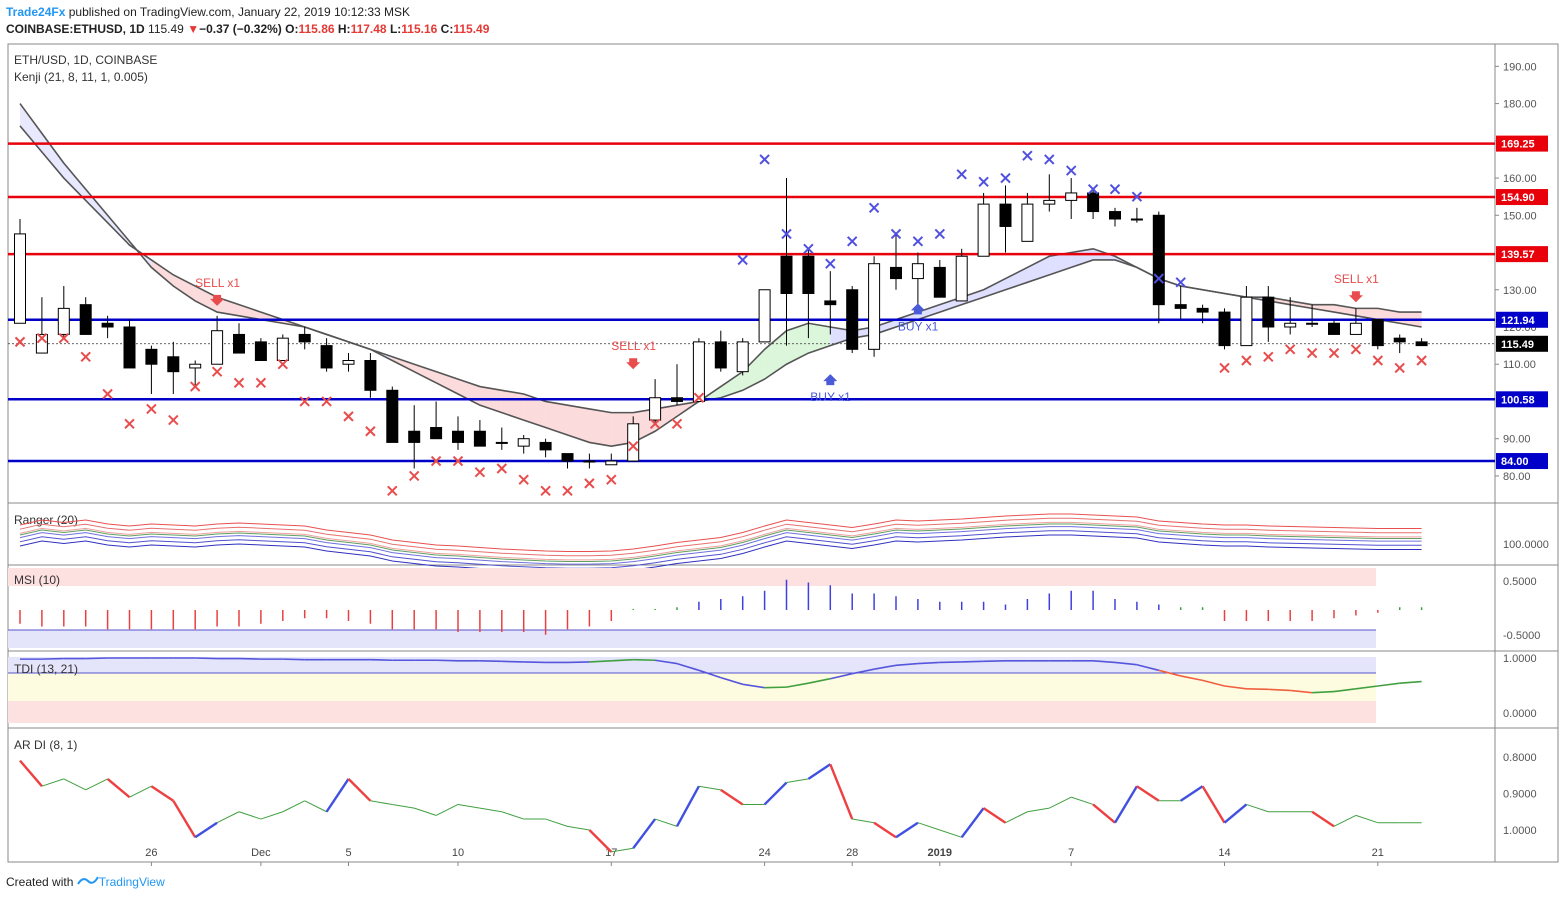 The height and width of the screenshot is (899, 1565). What do you see at coordinates (1522, 197) in the screenshot?
I see `level-label-bg` at bounding box center [1522, 197].